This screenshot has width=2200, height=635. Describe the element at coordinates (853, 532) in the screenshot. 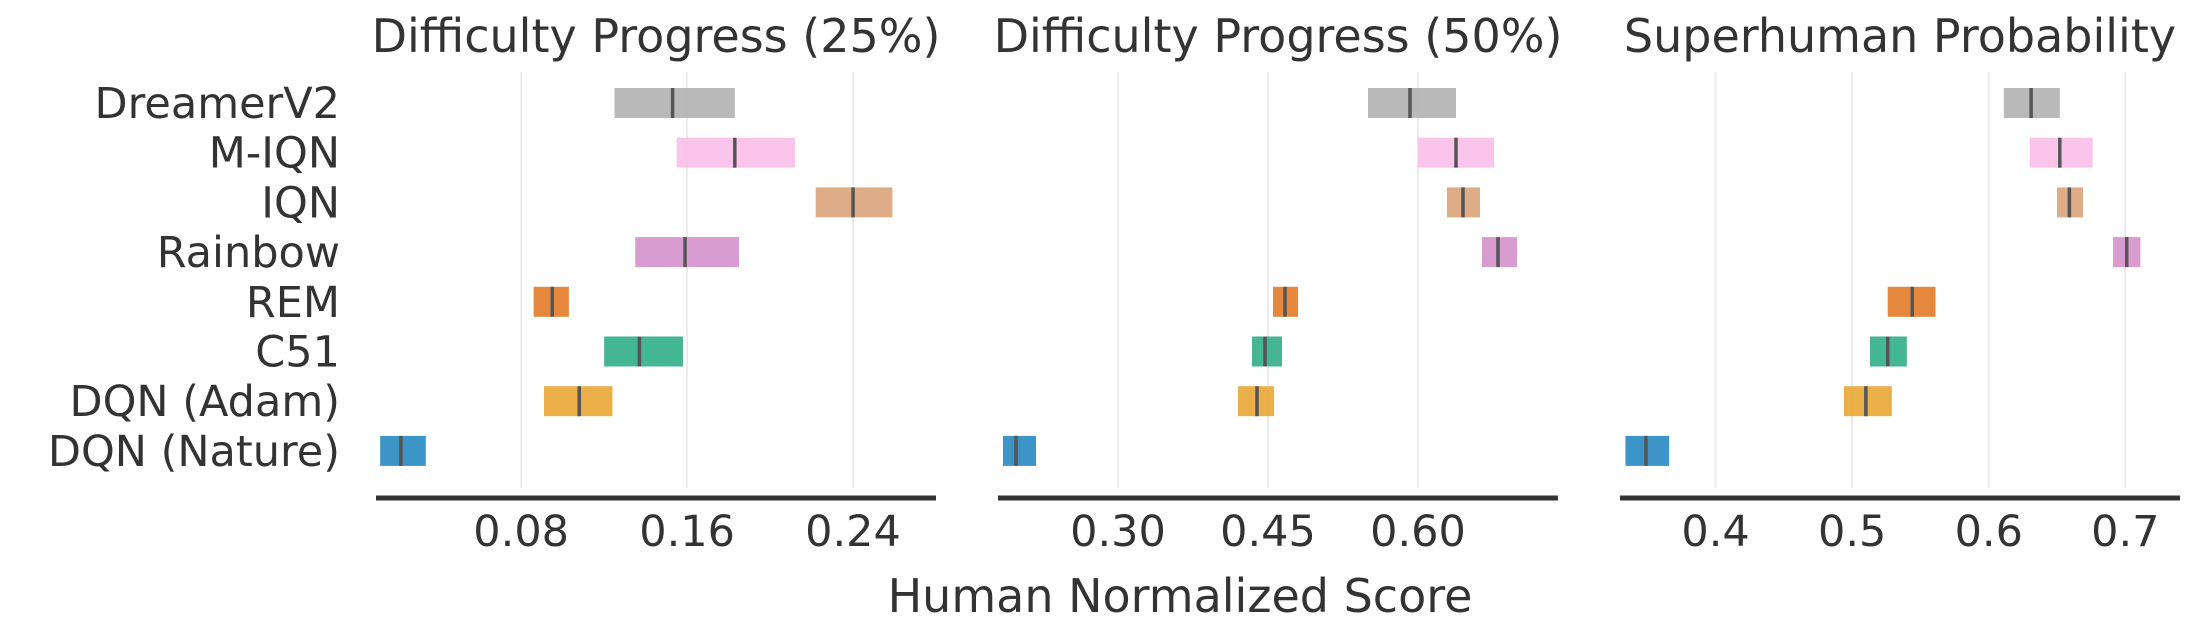

I see `x-tick-label: 0.24` at that location.